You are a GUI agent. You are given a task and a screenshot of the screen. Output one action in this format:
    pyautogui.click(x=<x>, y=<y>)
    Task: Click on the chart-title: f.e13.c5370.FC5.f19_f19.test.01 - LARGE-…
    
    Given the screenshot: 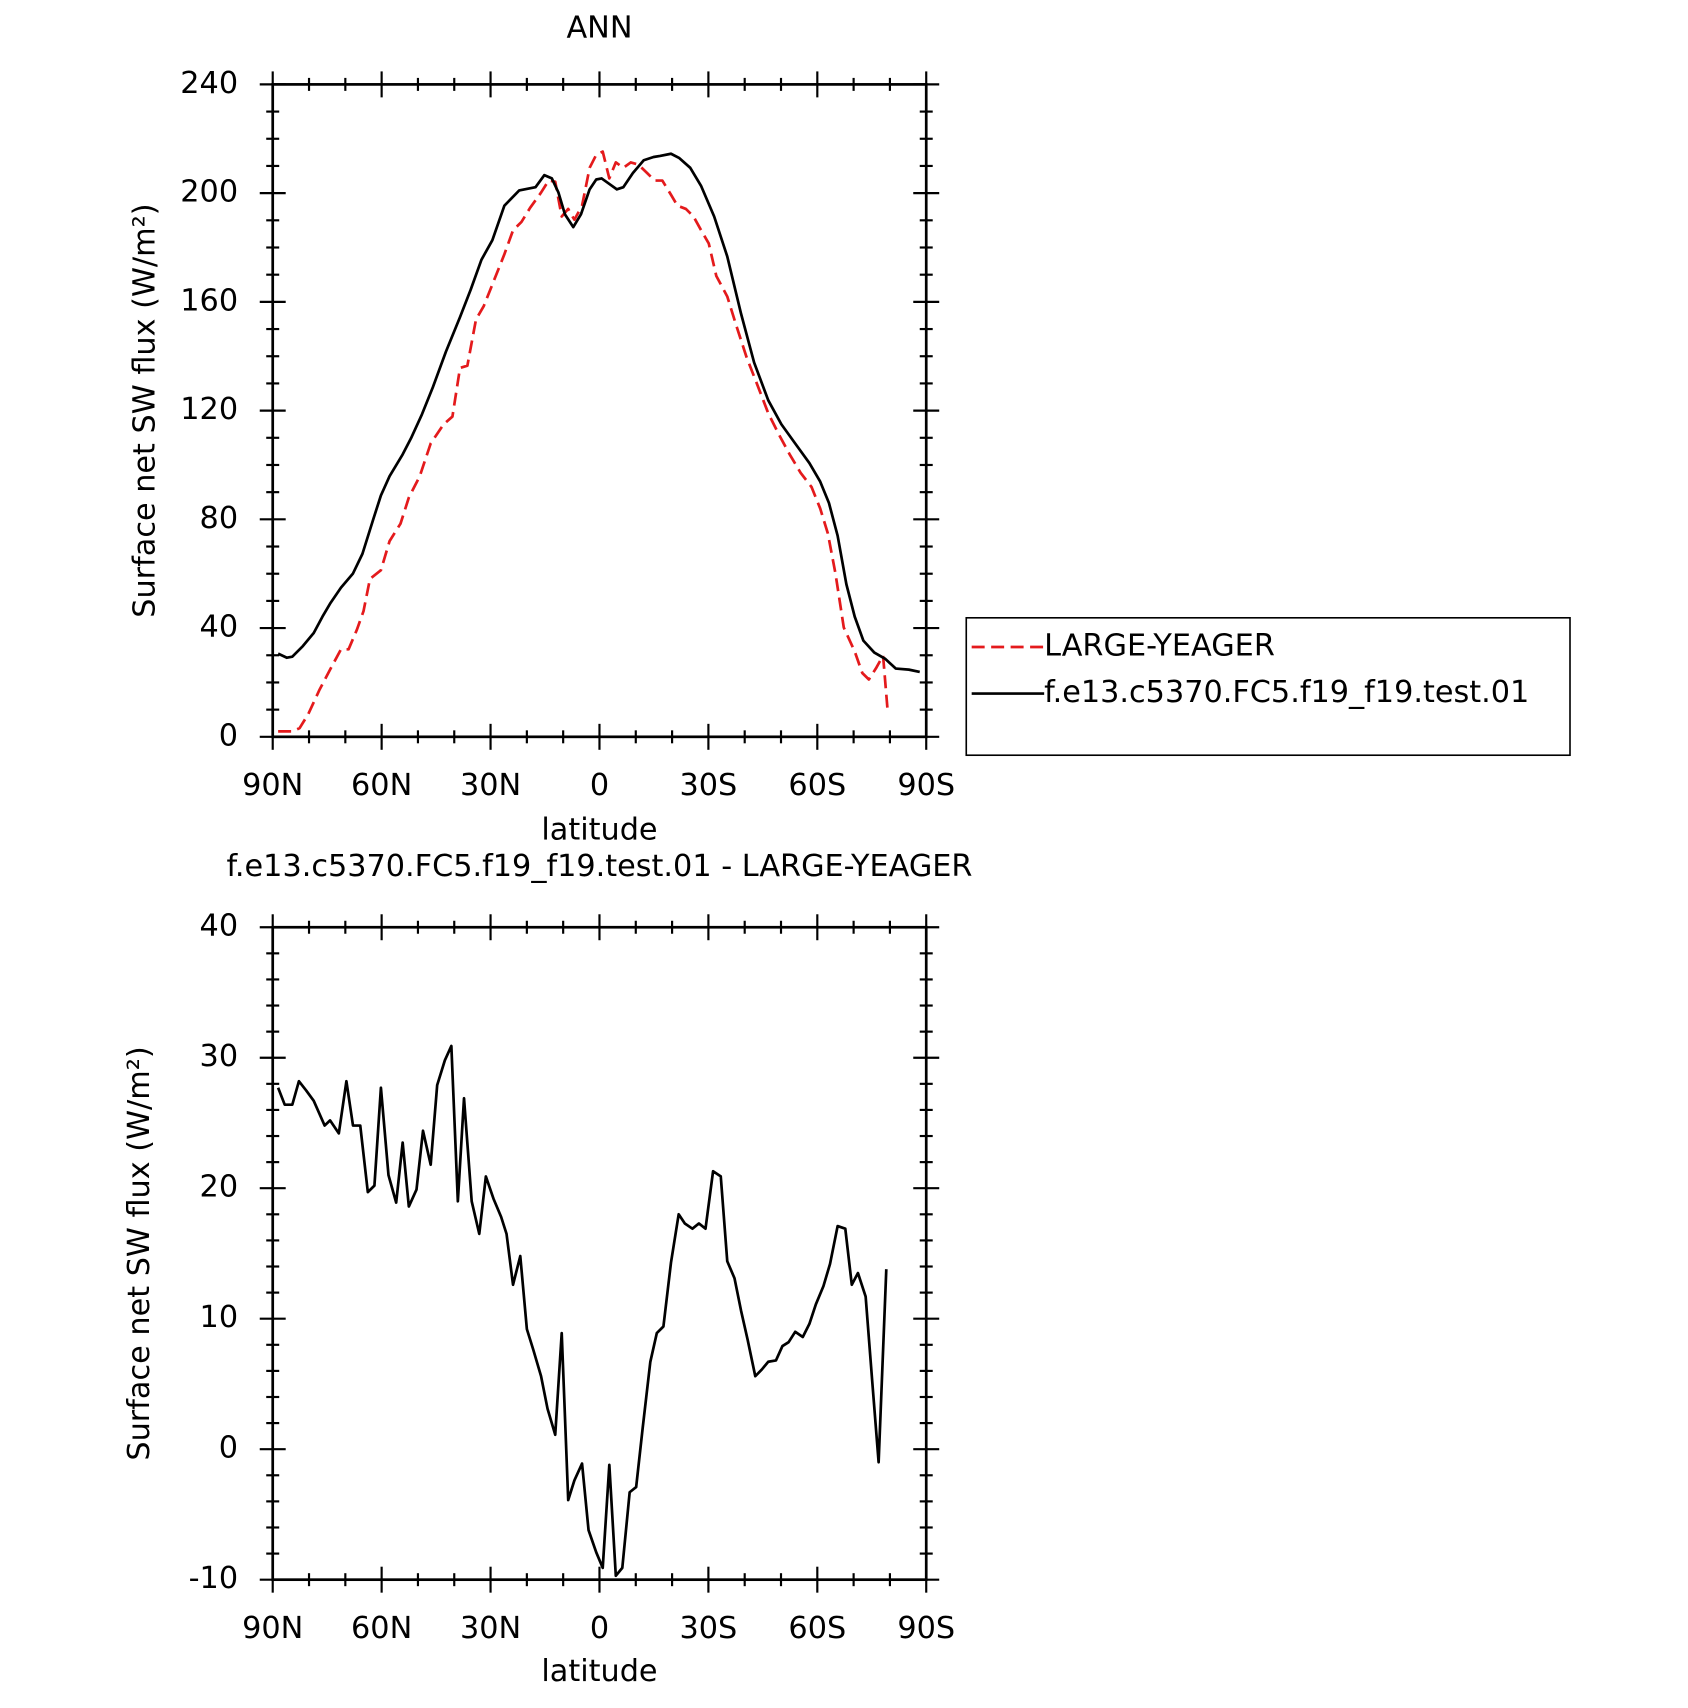 What is the action you would take?
    pyautogui.click(x=599, y=866)
    